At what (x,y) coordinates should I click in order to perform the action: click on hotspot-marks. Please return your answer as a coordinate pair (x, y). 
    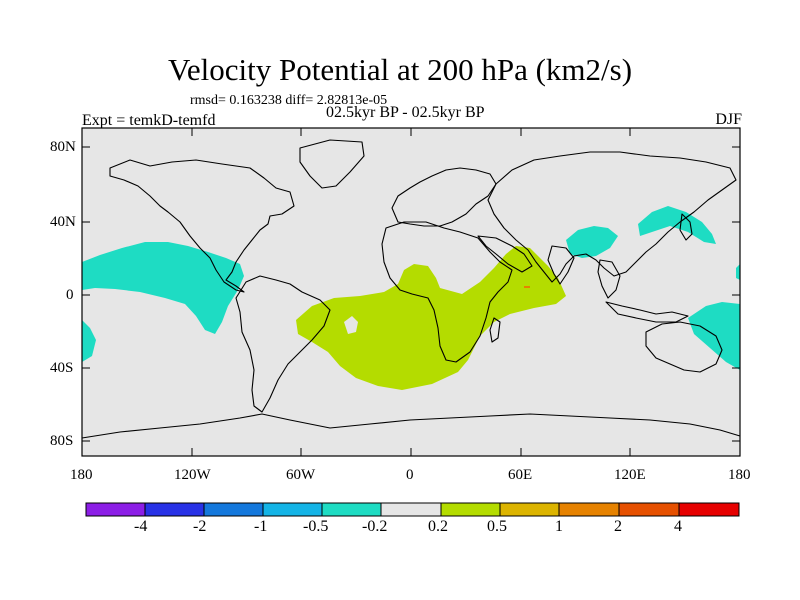
    Looking at the image, I should click on (527, 287).